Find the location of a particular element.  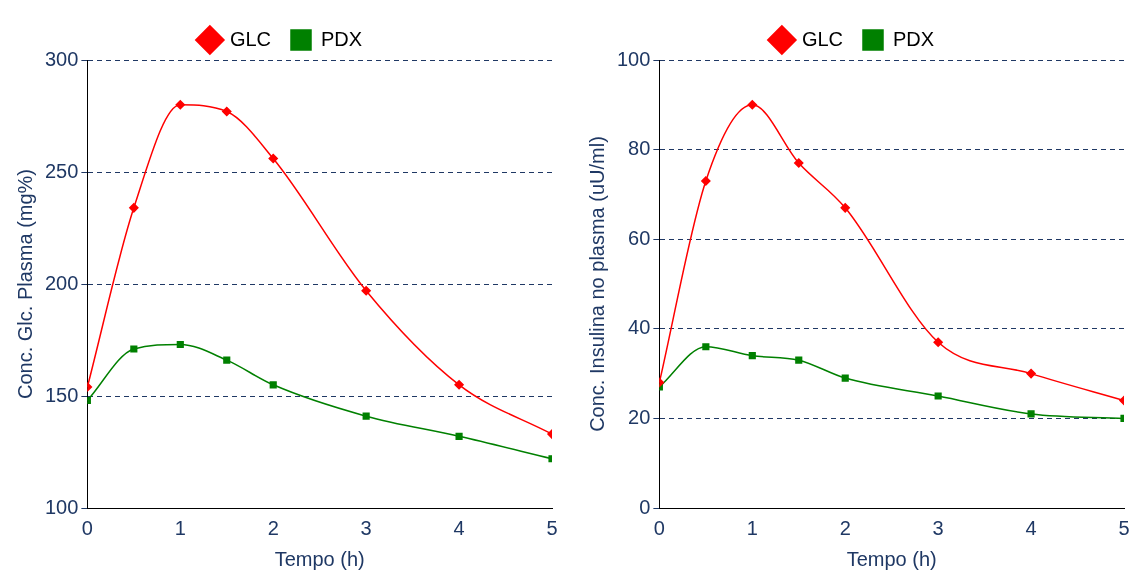

y-tick-label: 80 is located at coordinates (639, 148).